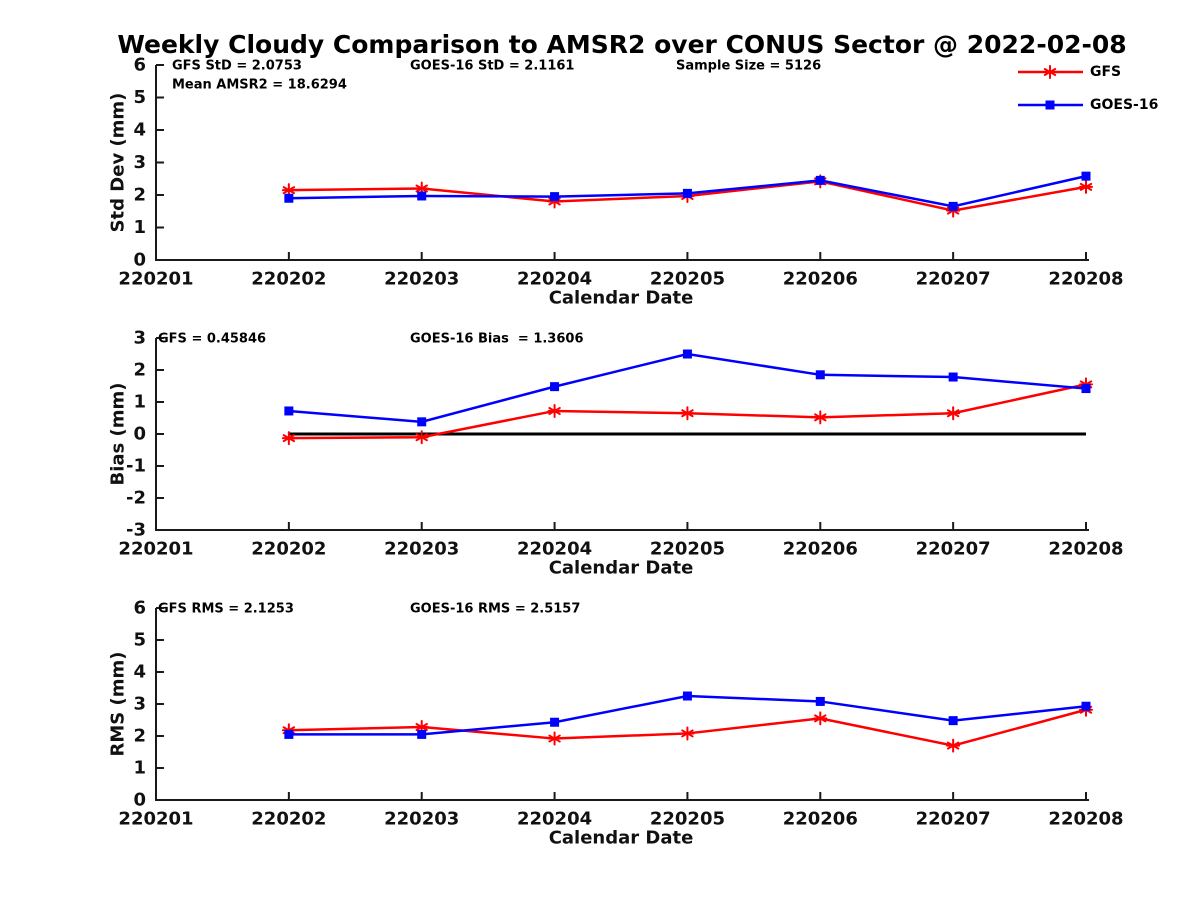 The height and width of the screenshot is (900, 1200). I want to click on legend-entry-gfs: GFS, so click(1069, 72).